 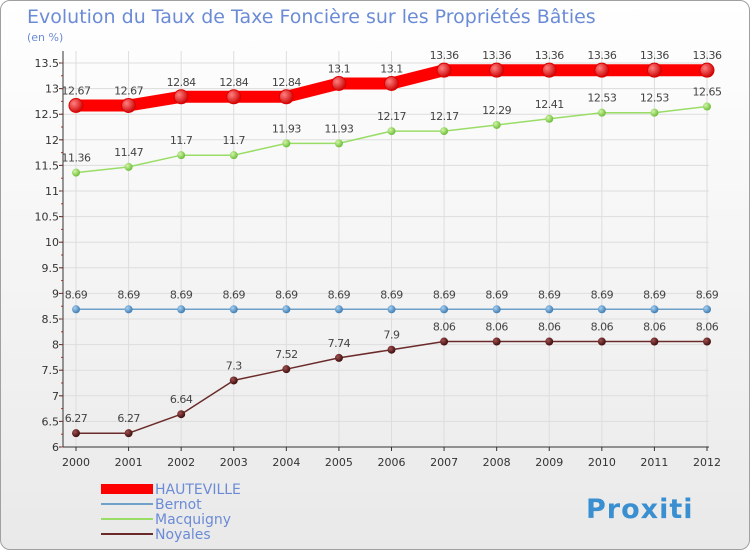 I want to click on data-label: 12.29, so click(x=496, y=110).